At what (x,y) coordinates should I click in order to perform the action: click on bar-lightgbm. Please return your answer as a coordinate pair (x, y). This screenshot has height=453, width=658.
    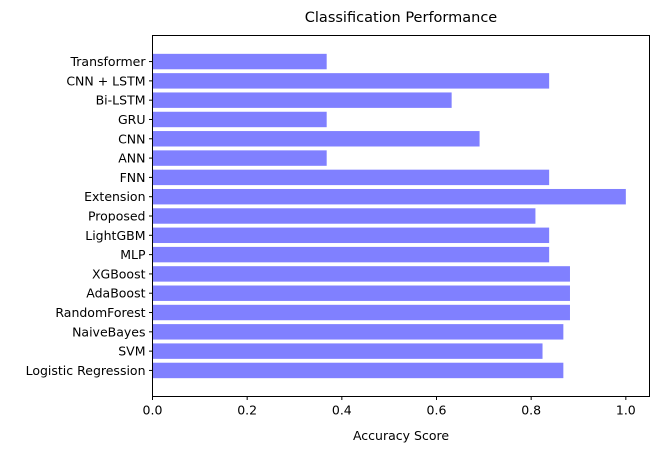
    Looking at the image, I should click on (351, 235).